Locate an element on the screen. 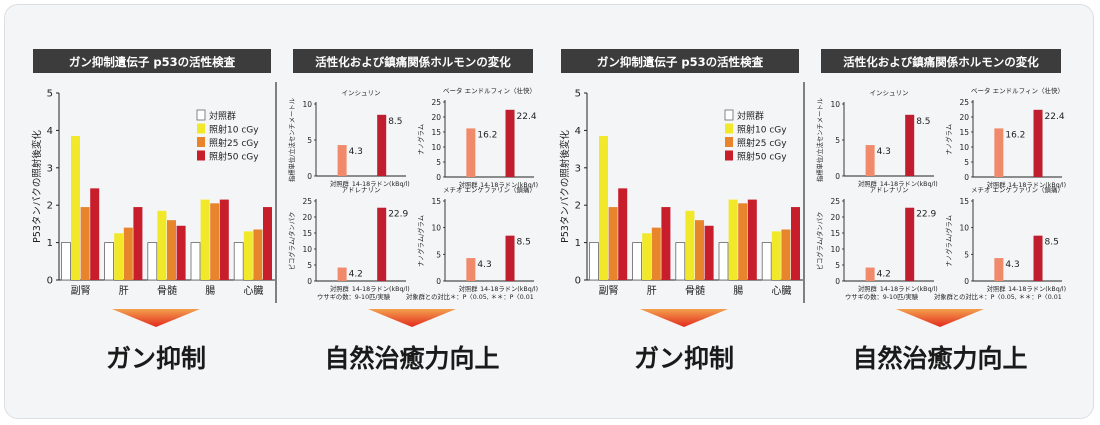 This screenshot has width=1100, height=425. p53-result-text: ガン抑制 is located at coordinates (156, 358).